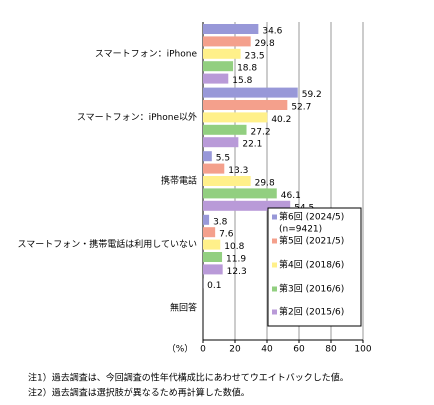  What do you see at coordinates (180, 349) in the screenshot?
I see `x-axis-label: （%）` at bounding box center [180, 349].